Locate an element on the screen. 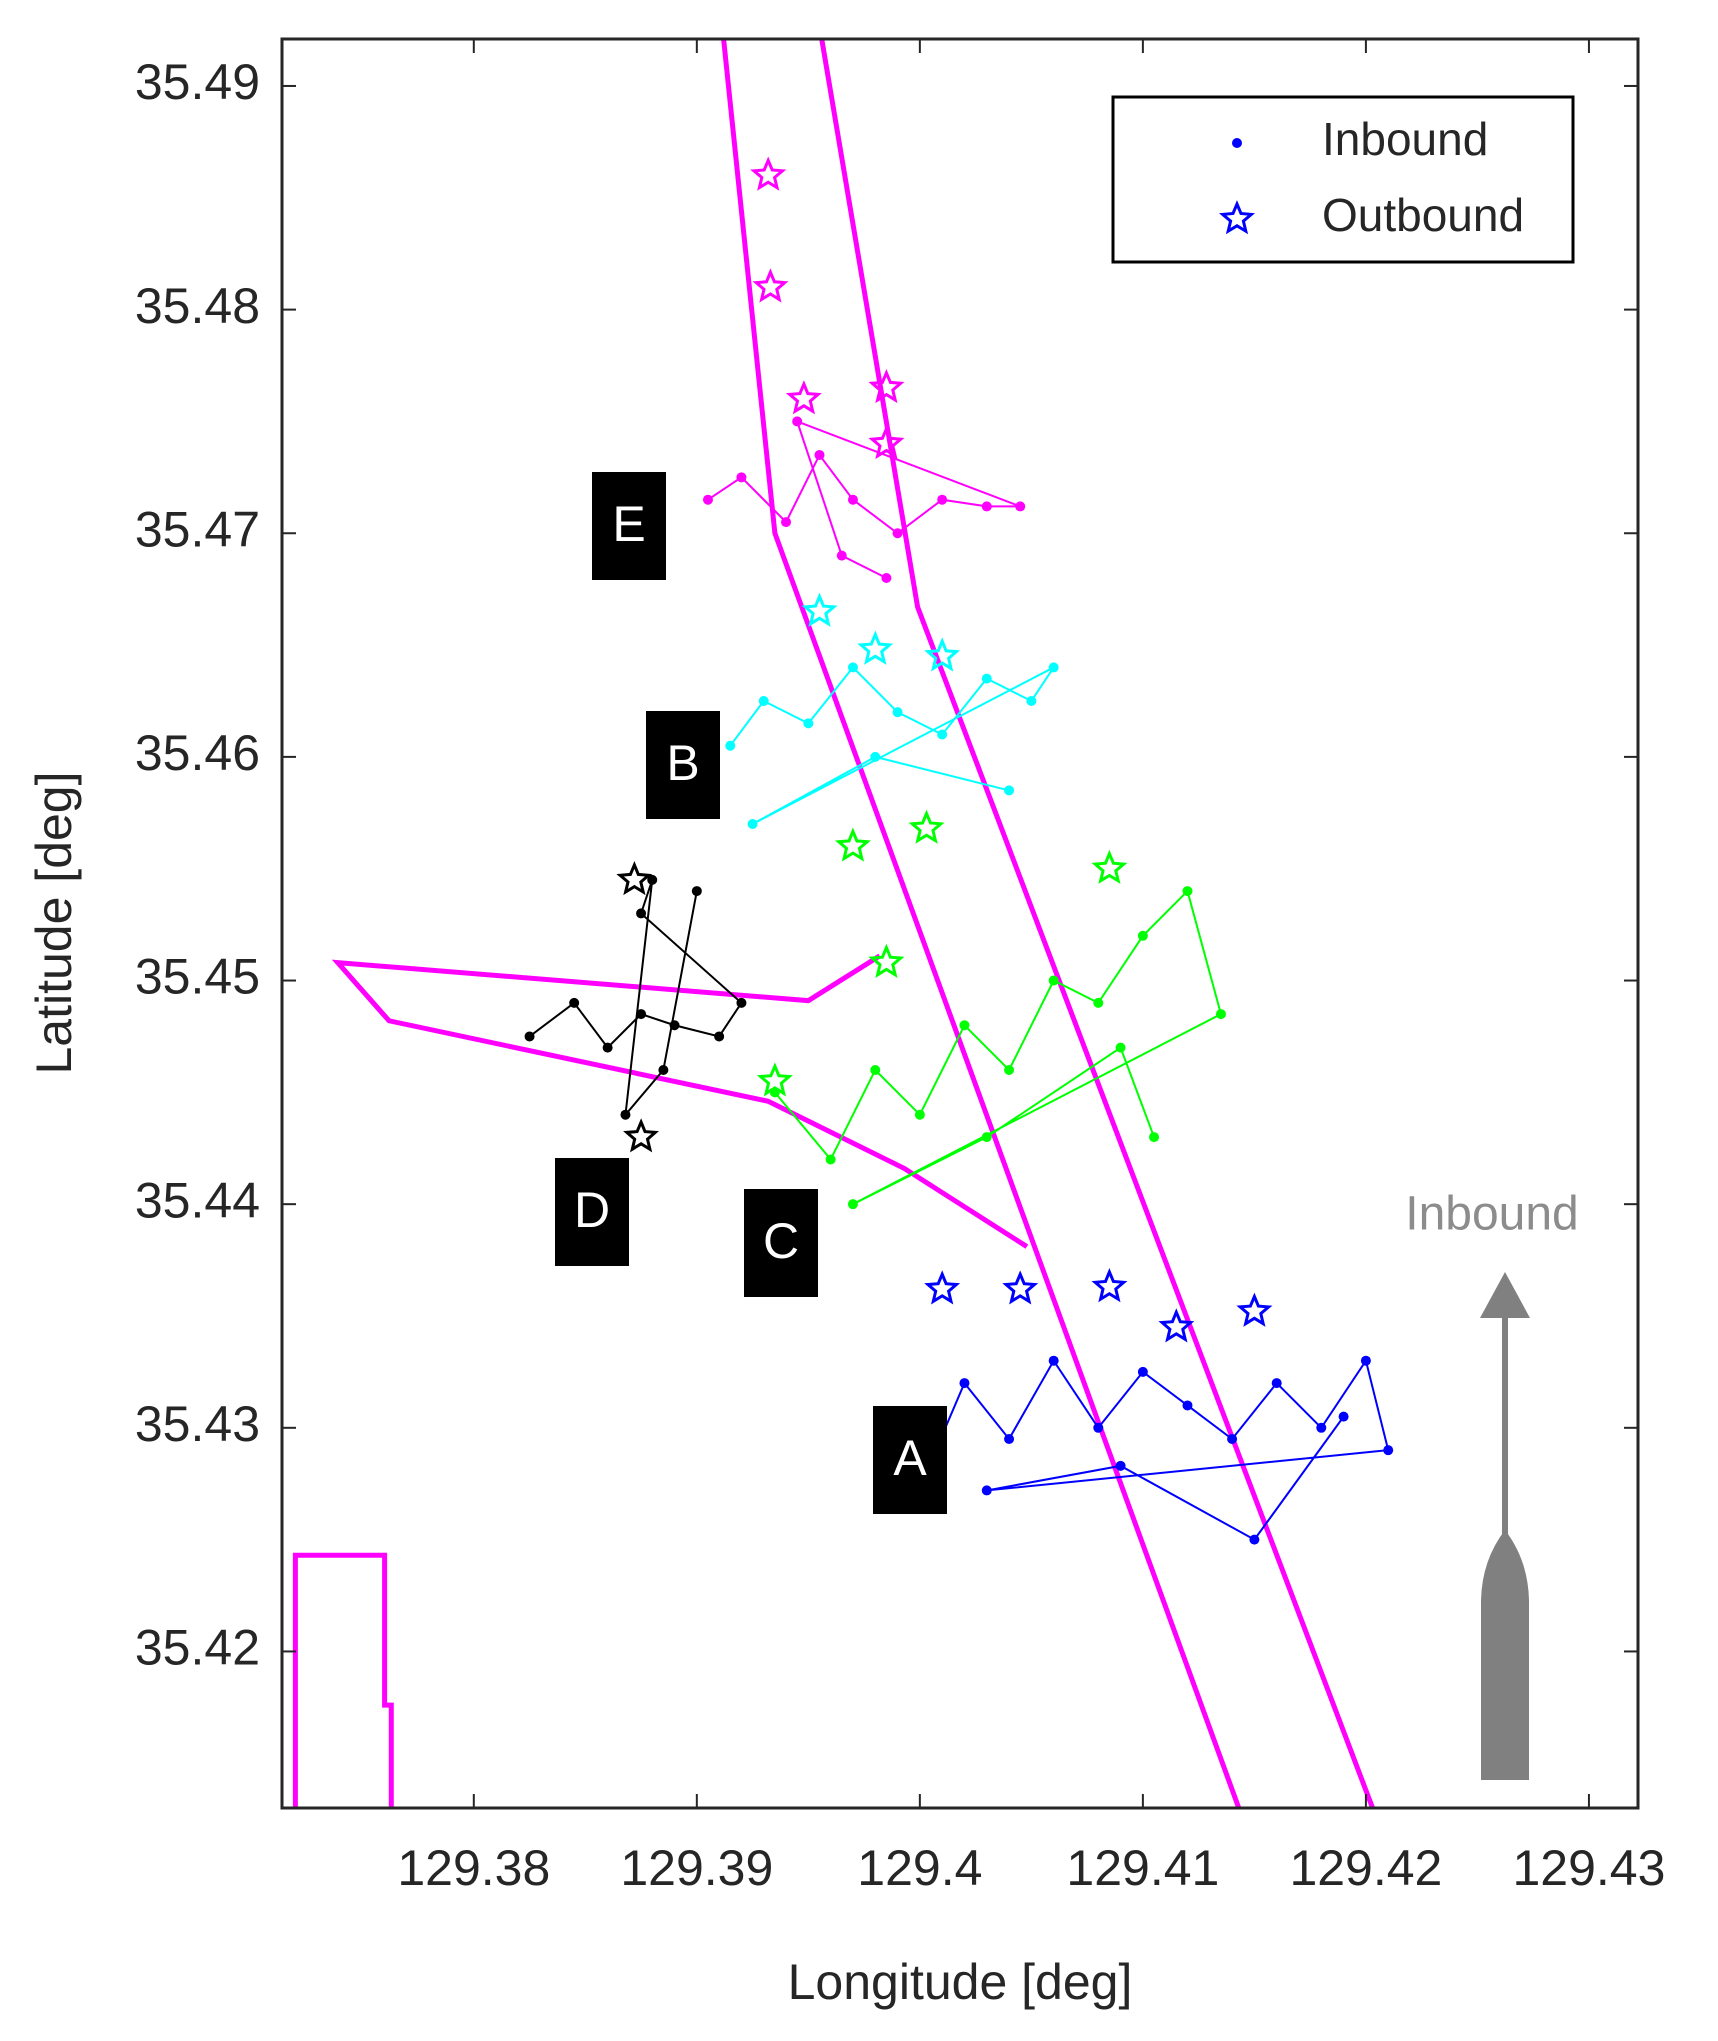 This screenshot has height=2041, width=1718. y-tick-label: 35.48 is located at coordinates (197, 306).